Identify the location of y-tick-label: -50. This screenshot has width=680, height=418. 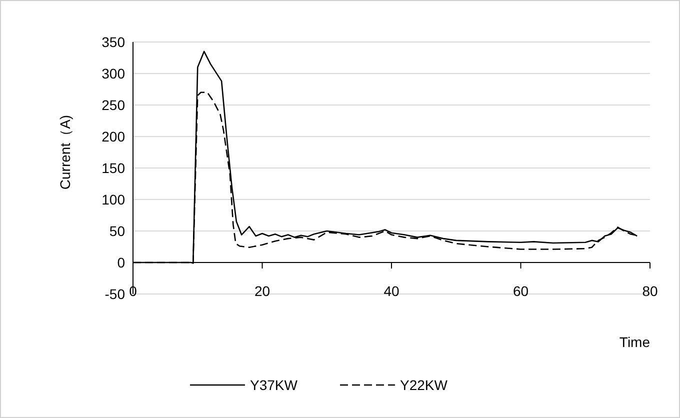
(115, 294).